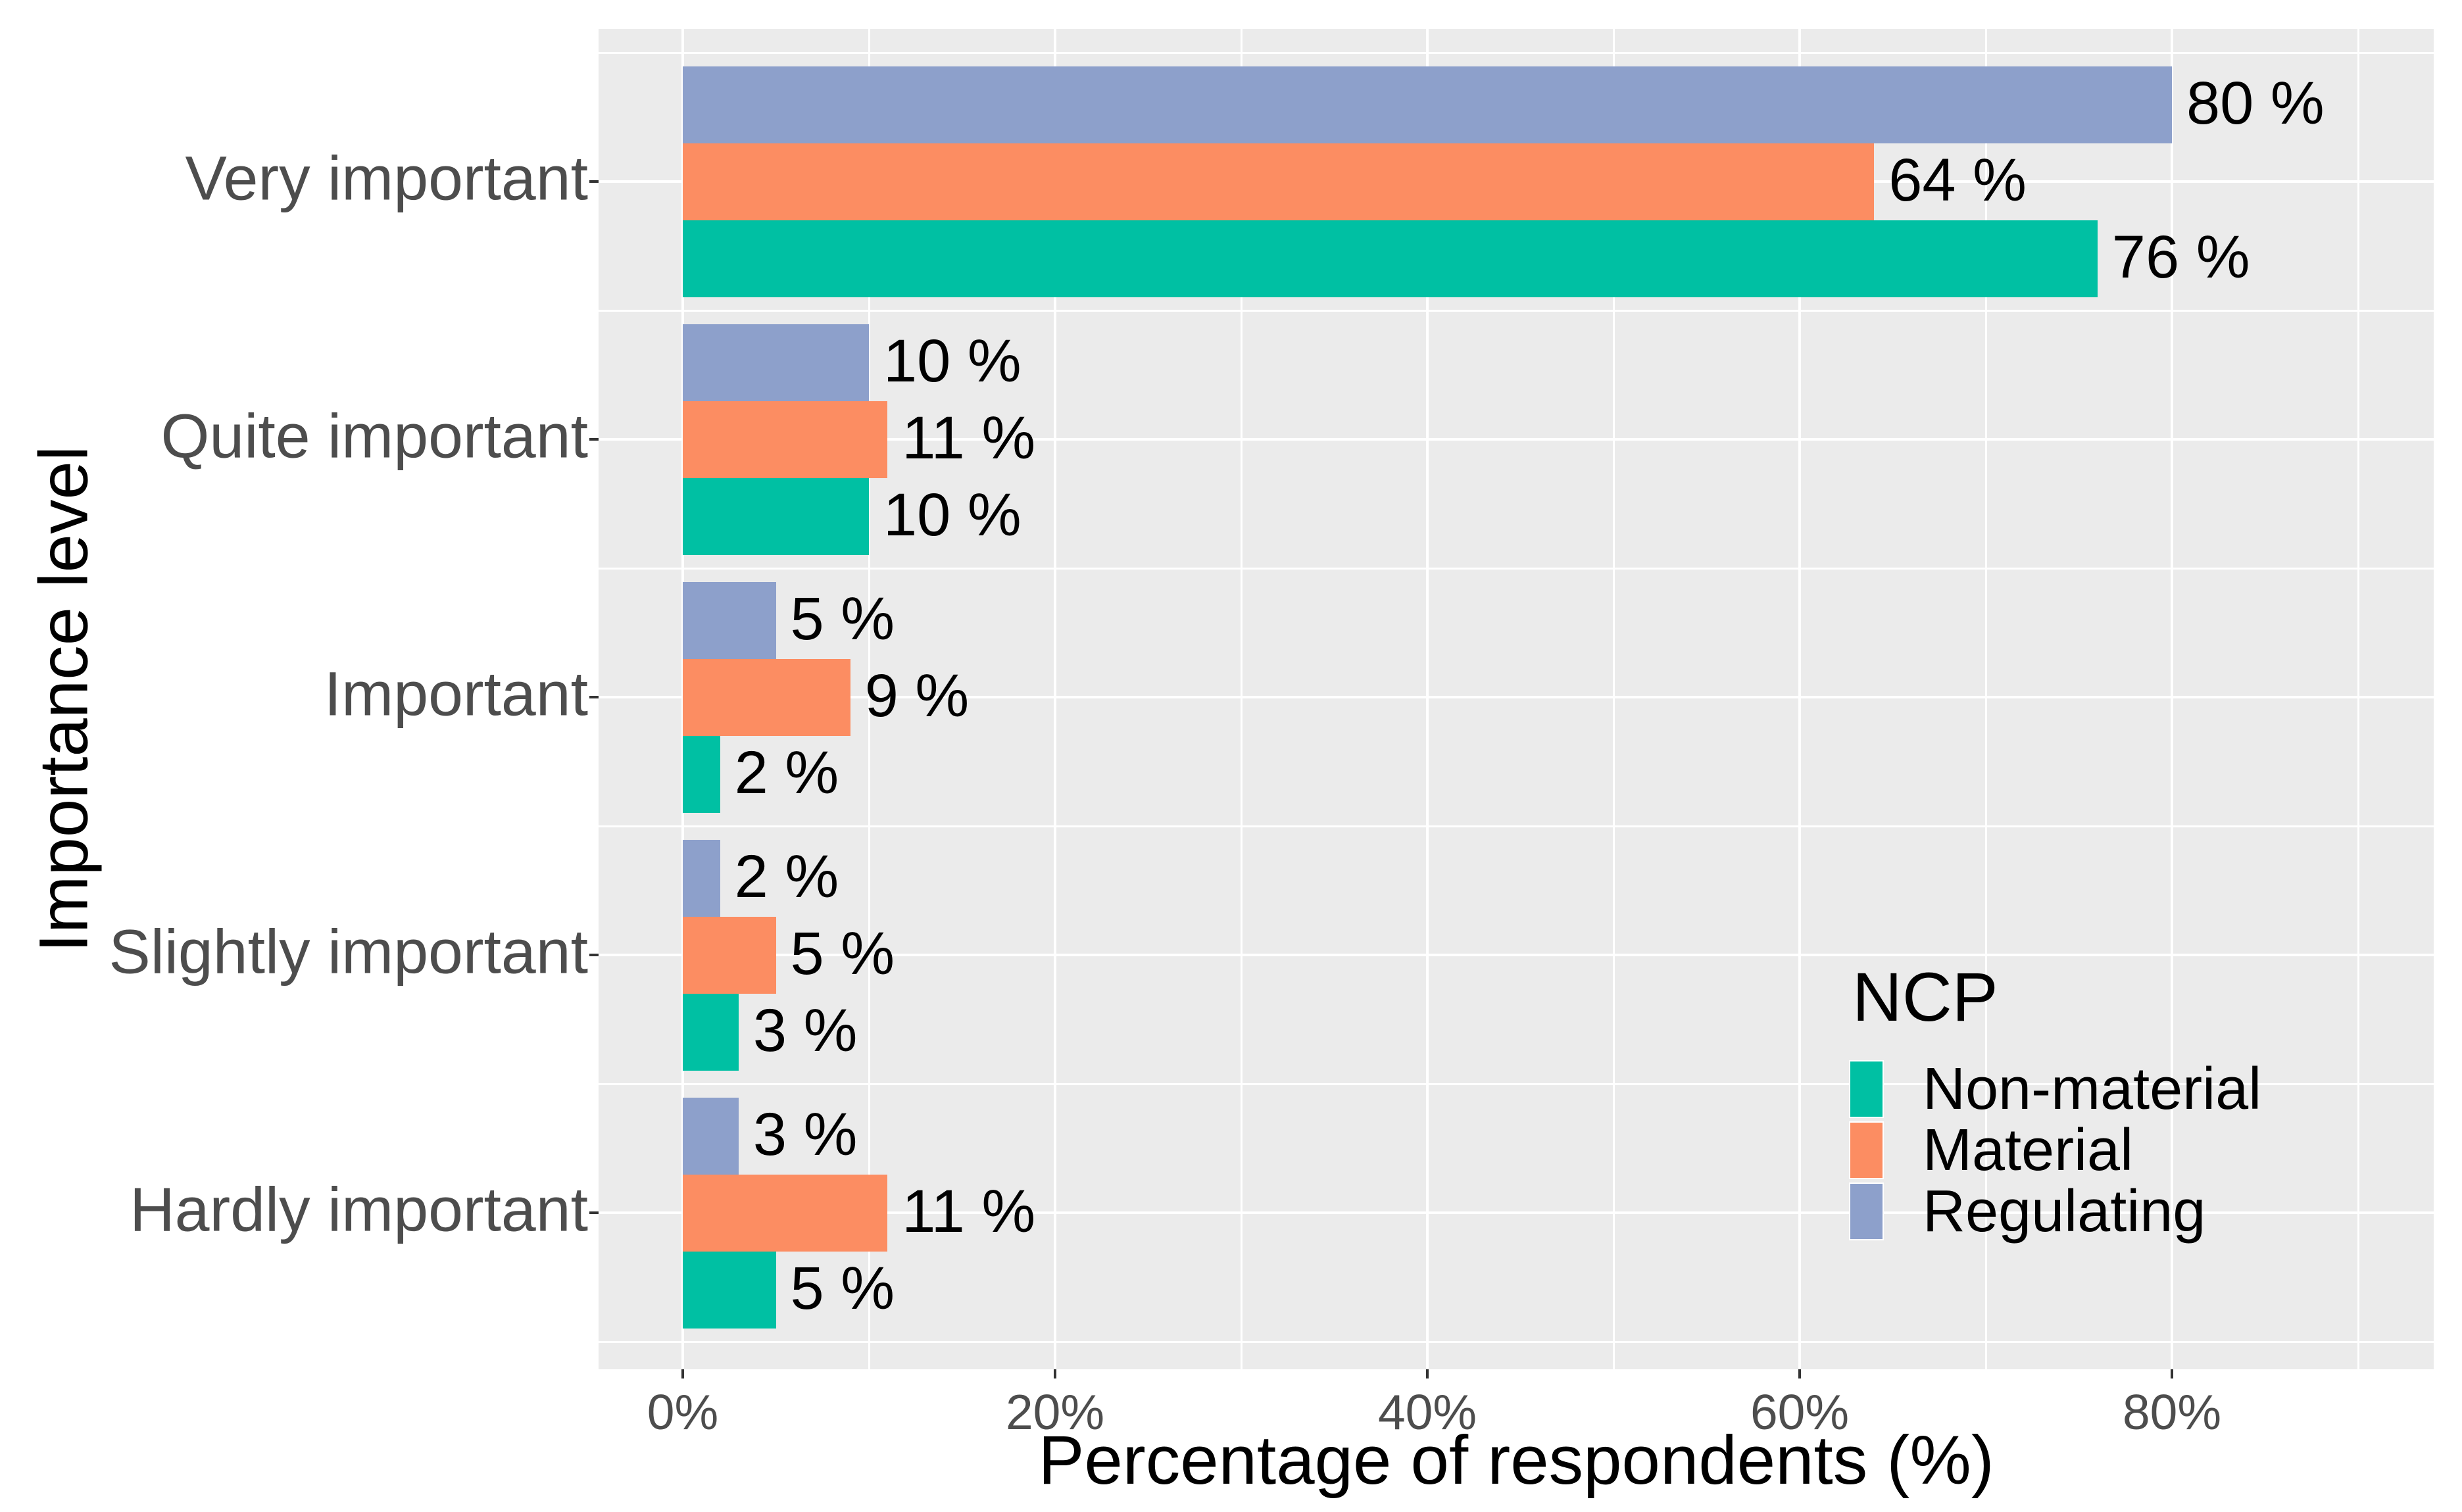 This screenshot has width=2462, height=1512. Describe the element at coordinates (1867, 1089) in the screenshot. I see `legend-key-non-material` at that location.